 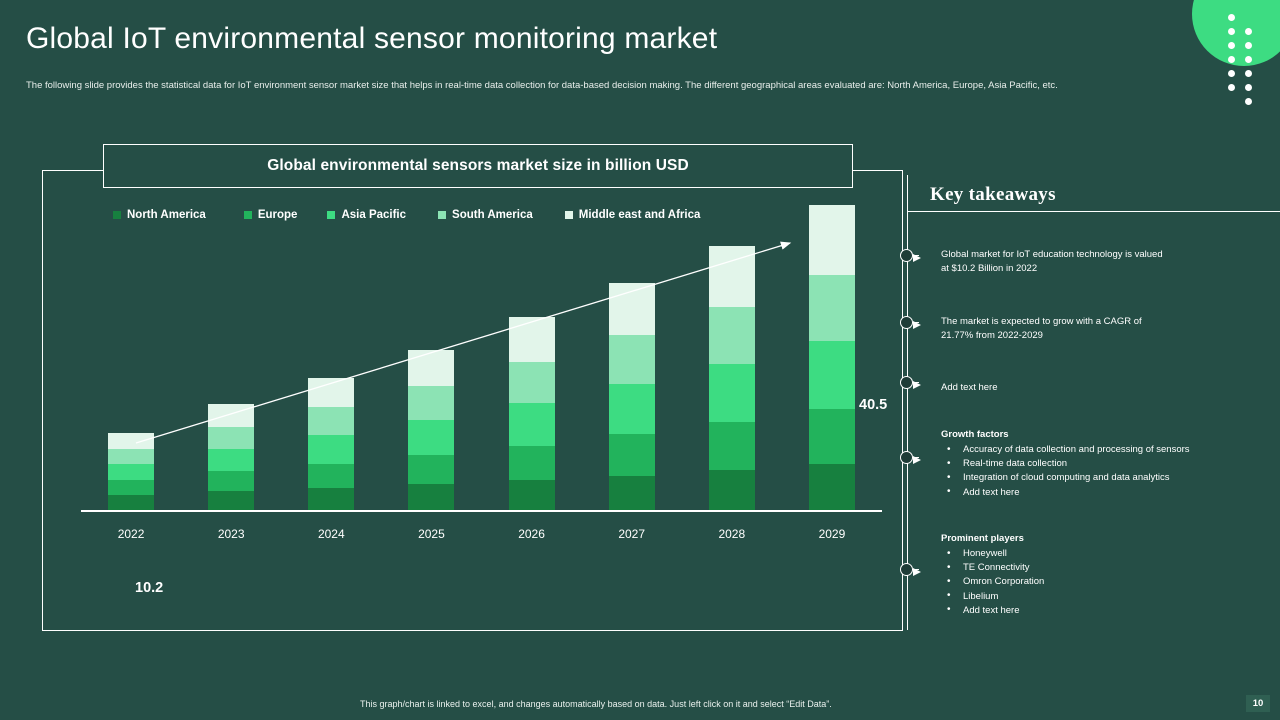 I want to click on decorative-dot-grid, so click(x=1251, y=60).